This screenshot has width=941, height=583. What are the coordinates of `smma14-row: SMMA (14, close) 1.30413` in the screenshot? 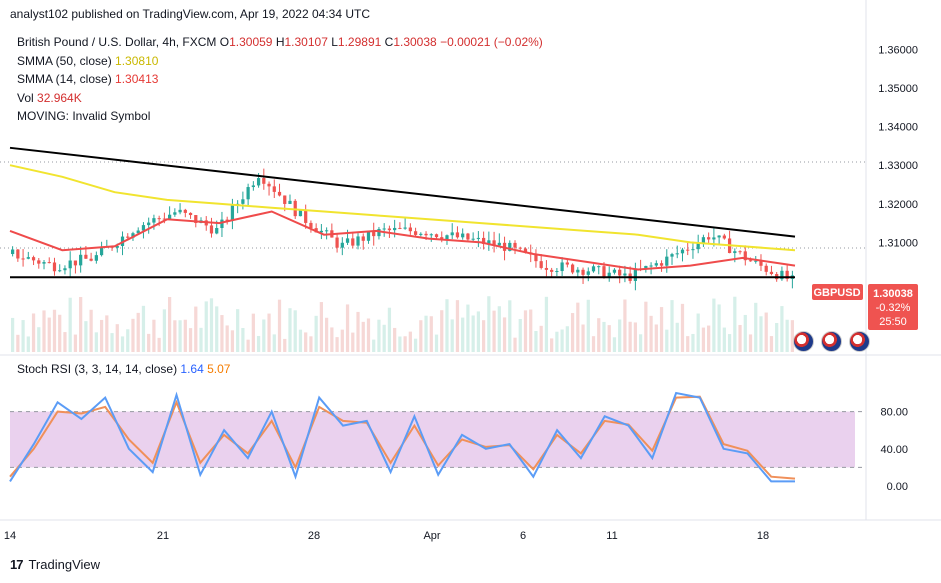 It's located at (280, 79).